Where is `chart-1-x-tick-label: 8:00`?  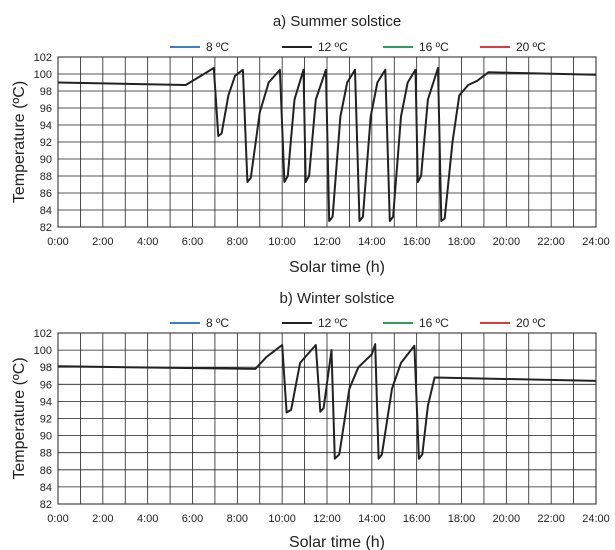
chart-1-x-tick-label: 8:00 is located at coordinates (237, 242).